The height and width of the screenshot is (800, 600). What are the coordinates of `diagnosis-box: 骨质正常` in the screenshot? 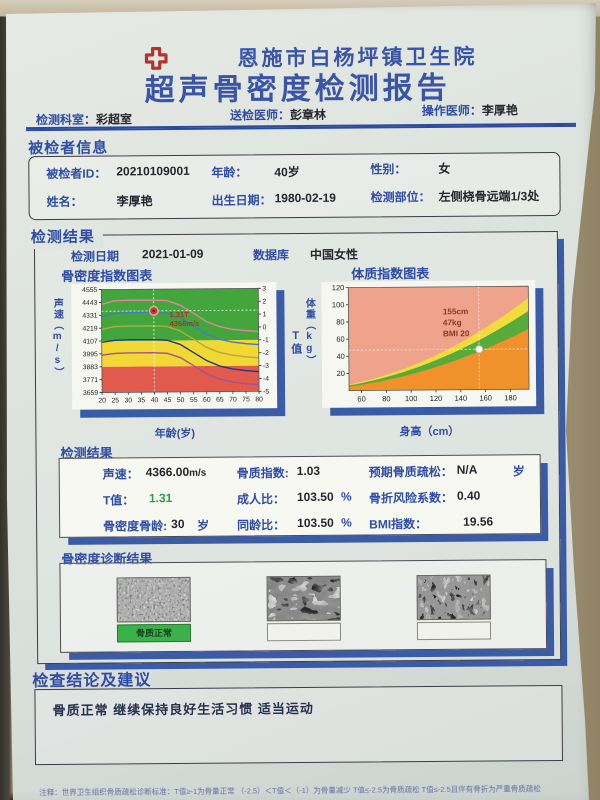 It's located at (303, 606).